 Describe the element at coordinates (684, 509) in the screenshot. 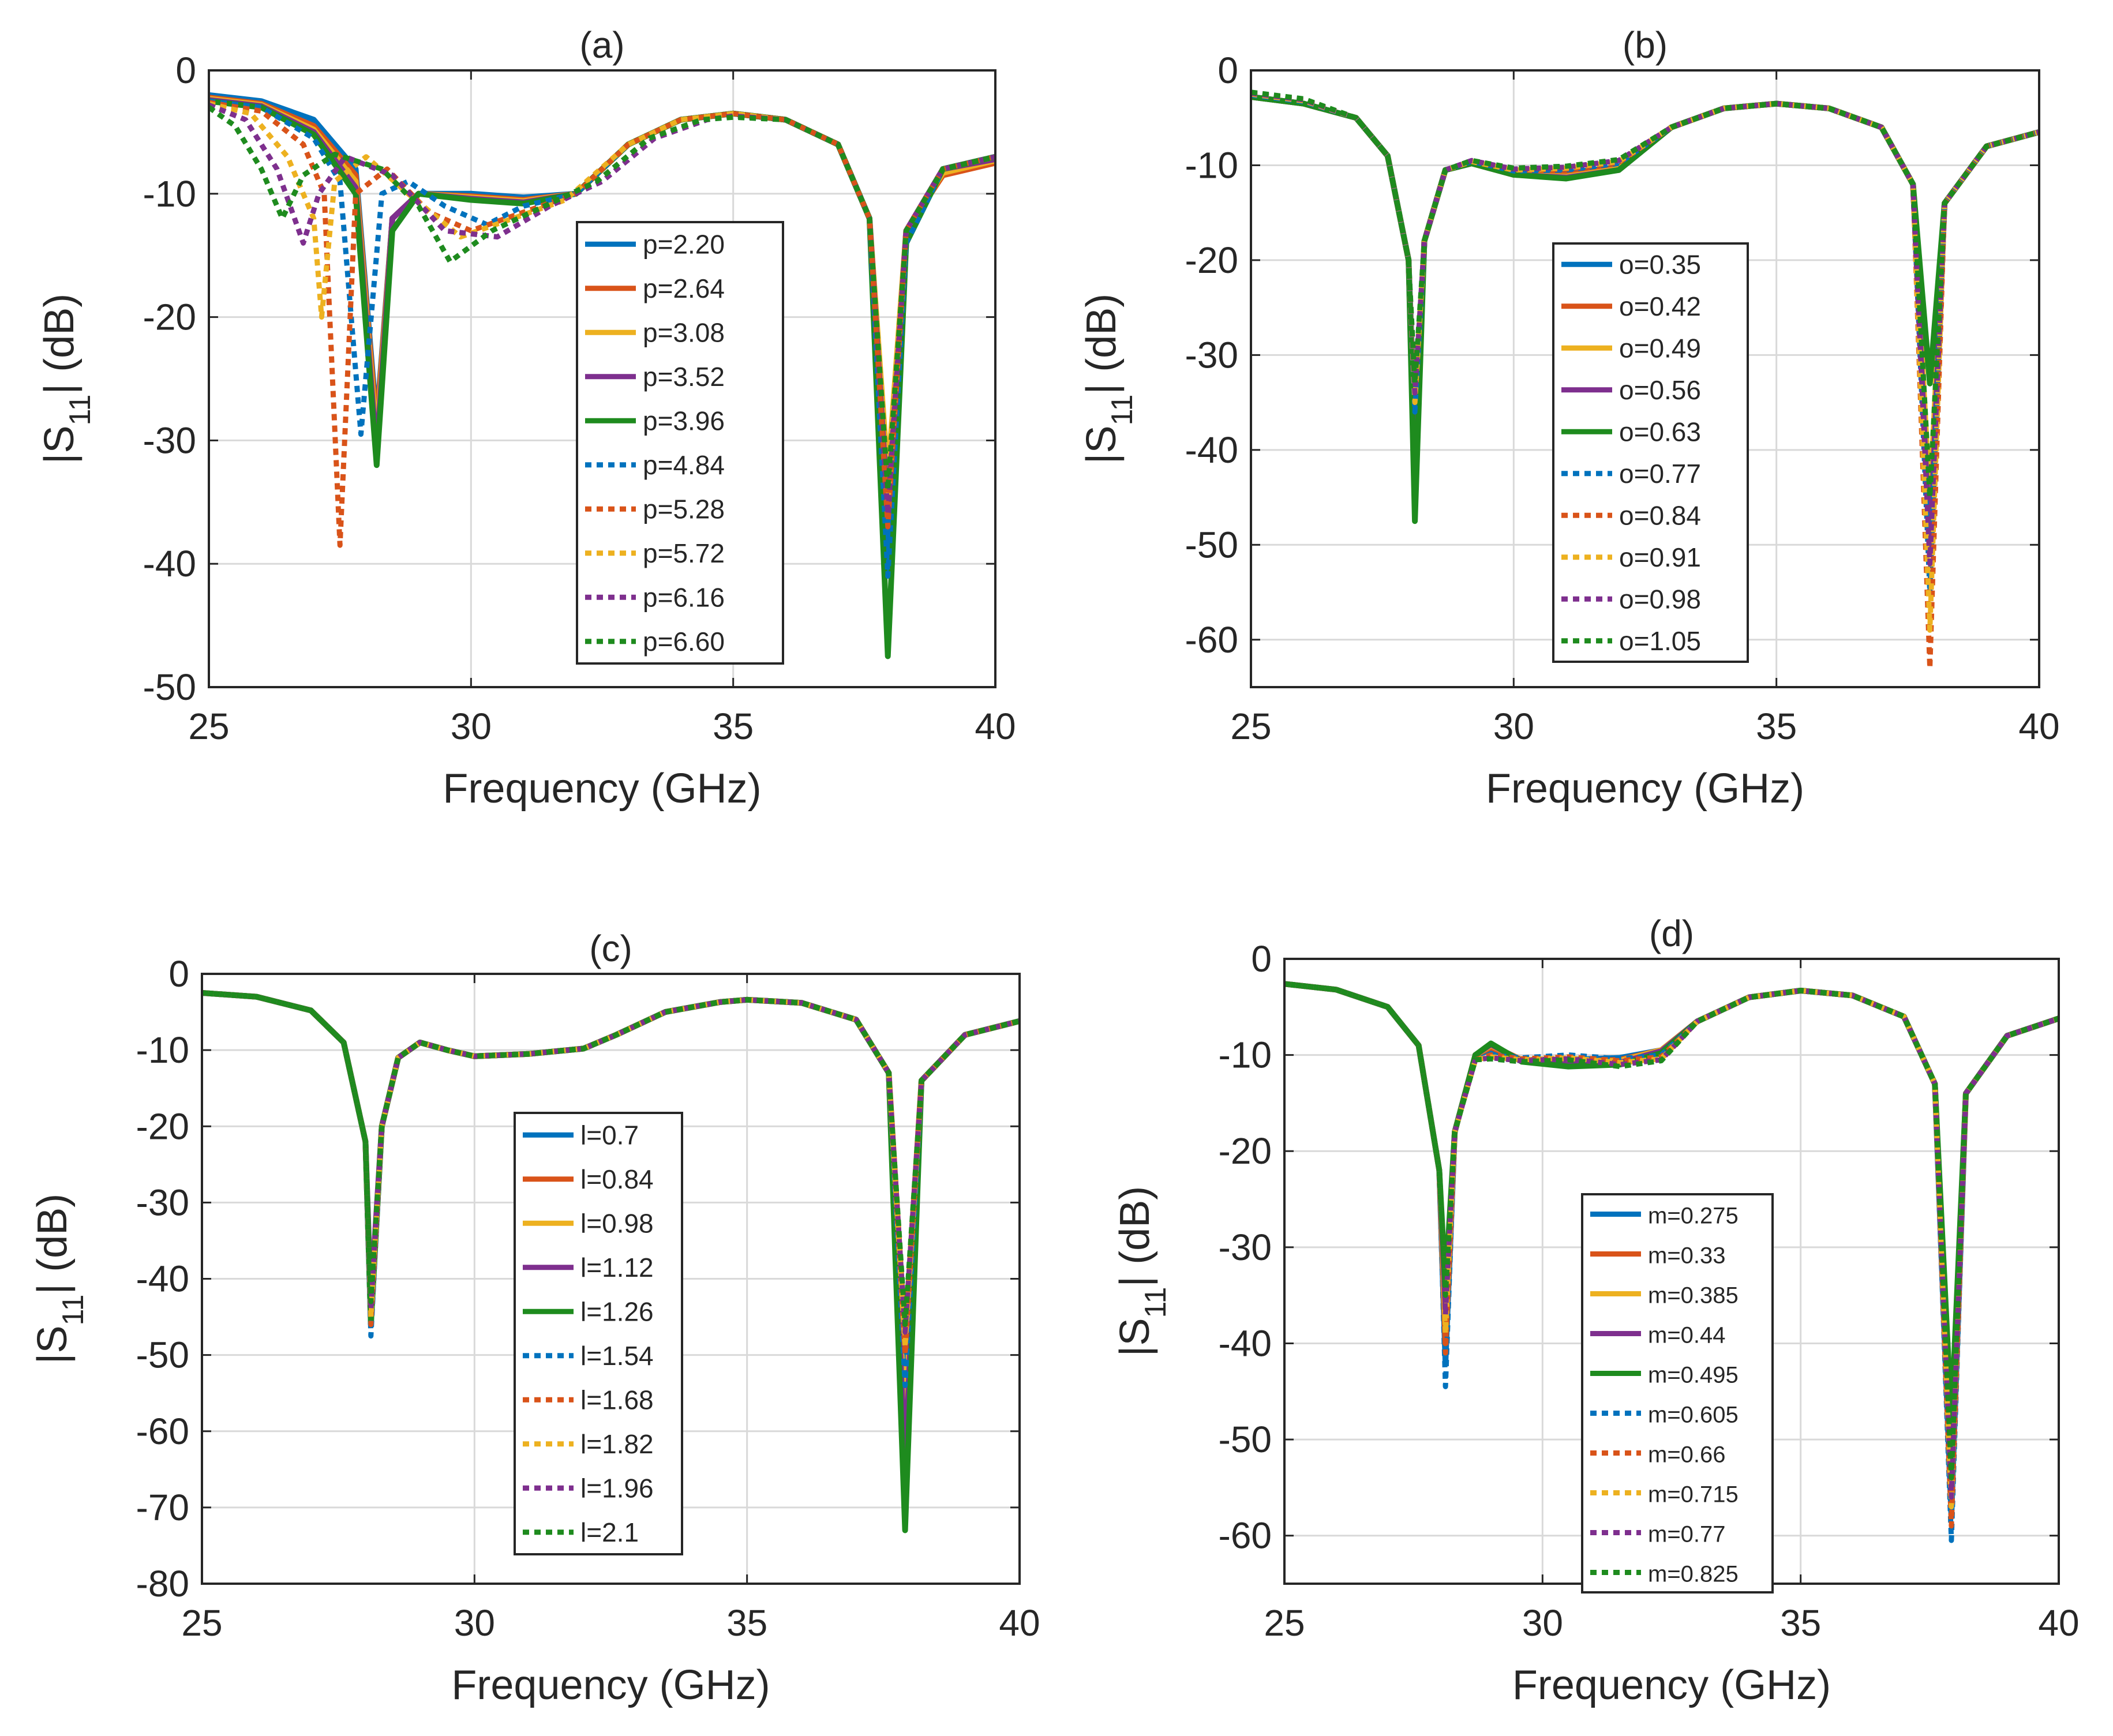

I see `legend-label: p=5.28` at that location.